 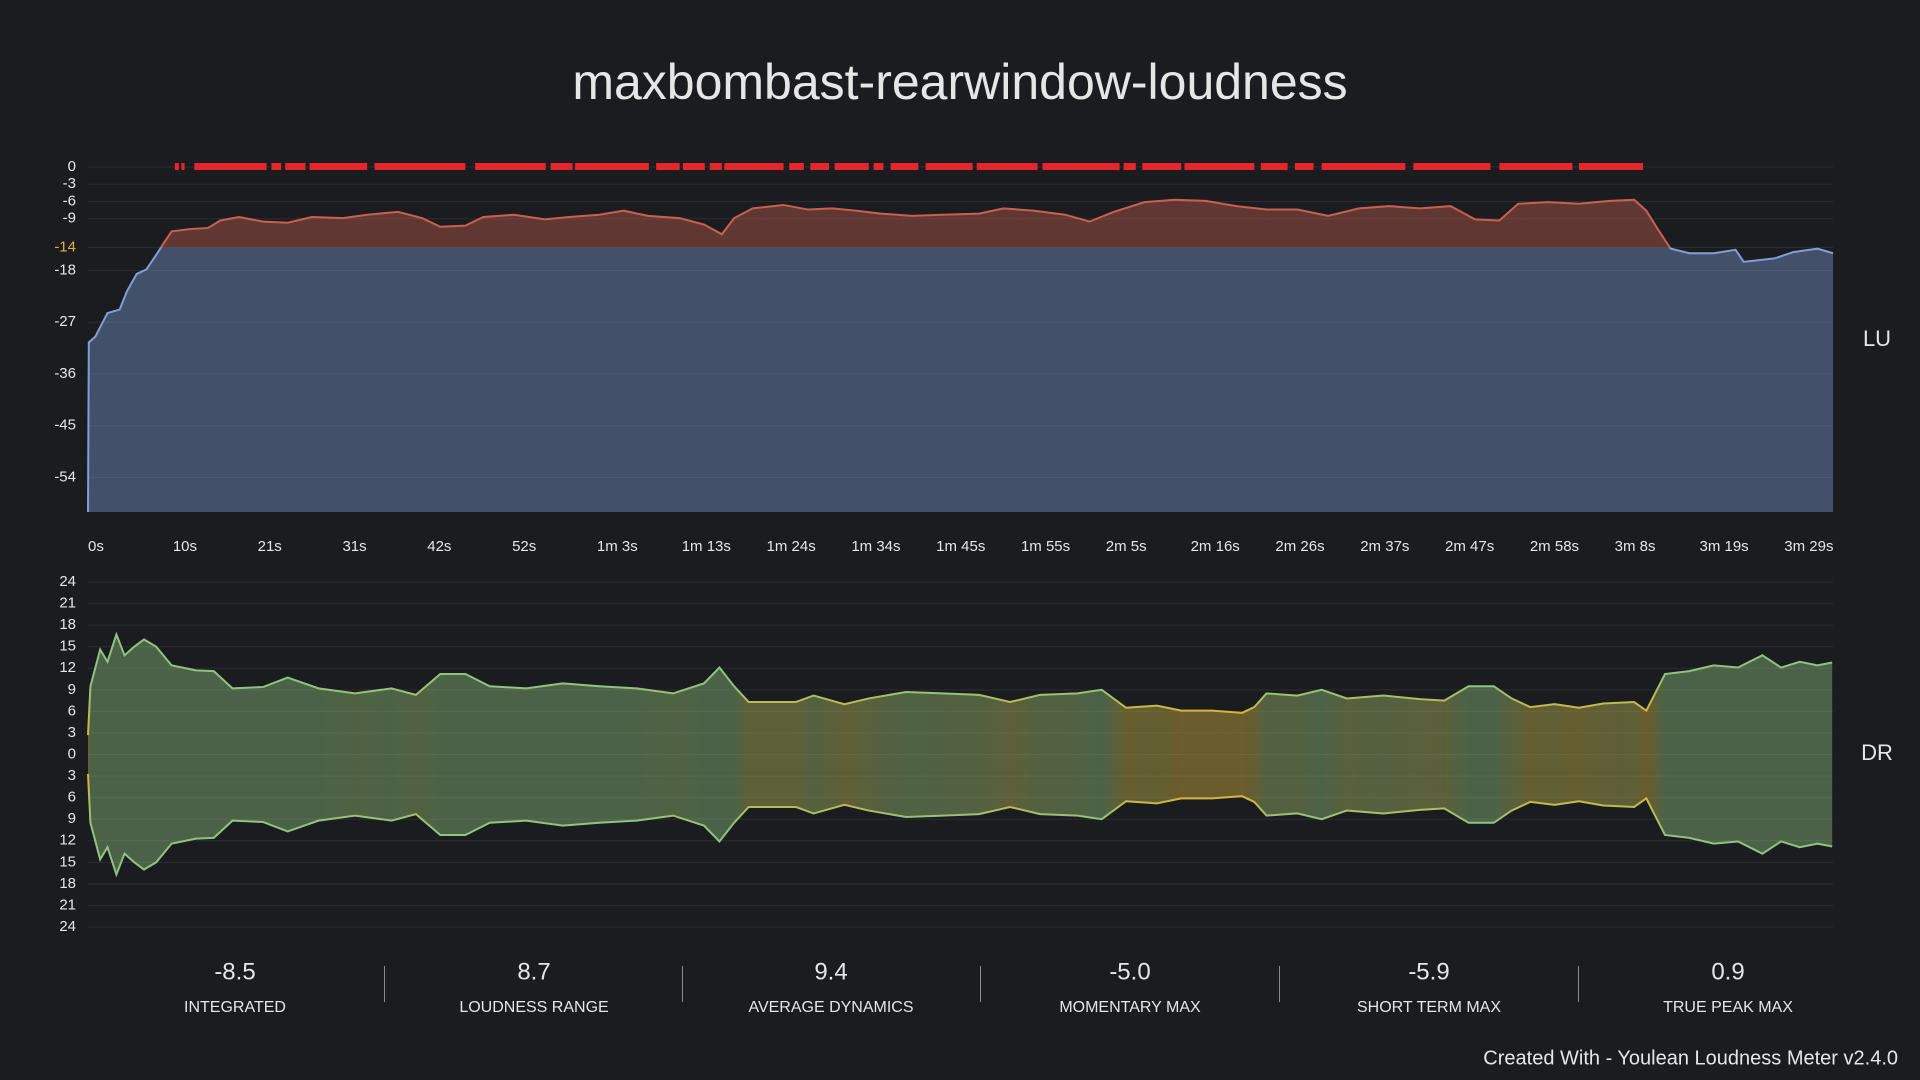 What do you see at coordinates (354, 546) in the screenshot?
I see `x-tick-label: 31s` at bounding box center [354, 546].